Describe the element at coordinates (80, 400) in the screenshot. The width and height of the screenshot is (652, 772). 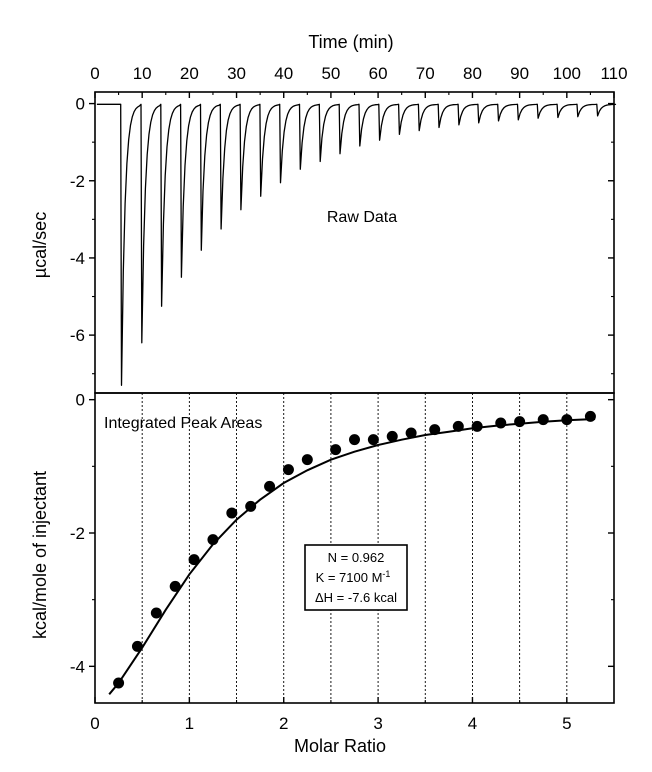
I see `bottom-y-tick-label: 0` at that location.